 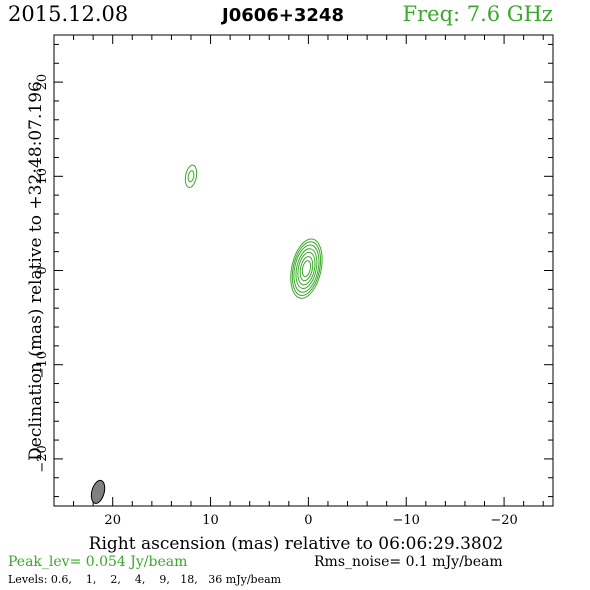 I want to click on x-tick-label: 10, so click(x=210, y=520).